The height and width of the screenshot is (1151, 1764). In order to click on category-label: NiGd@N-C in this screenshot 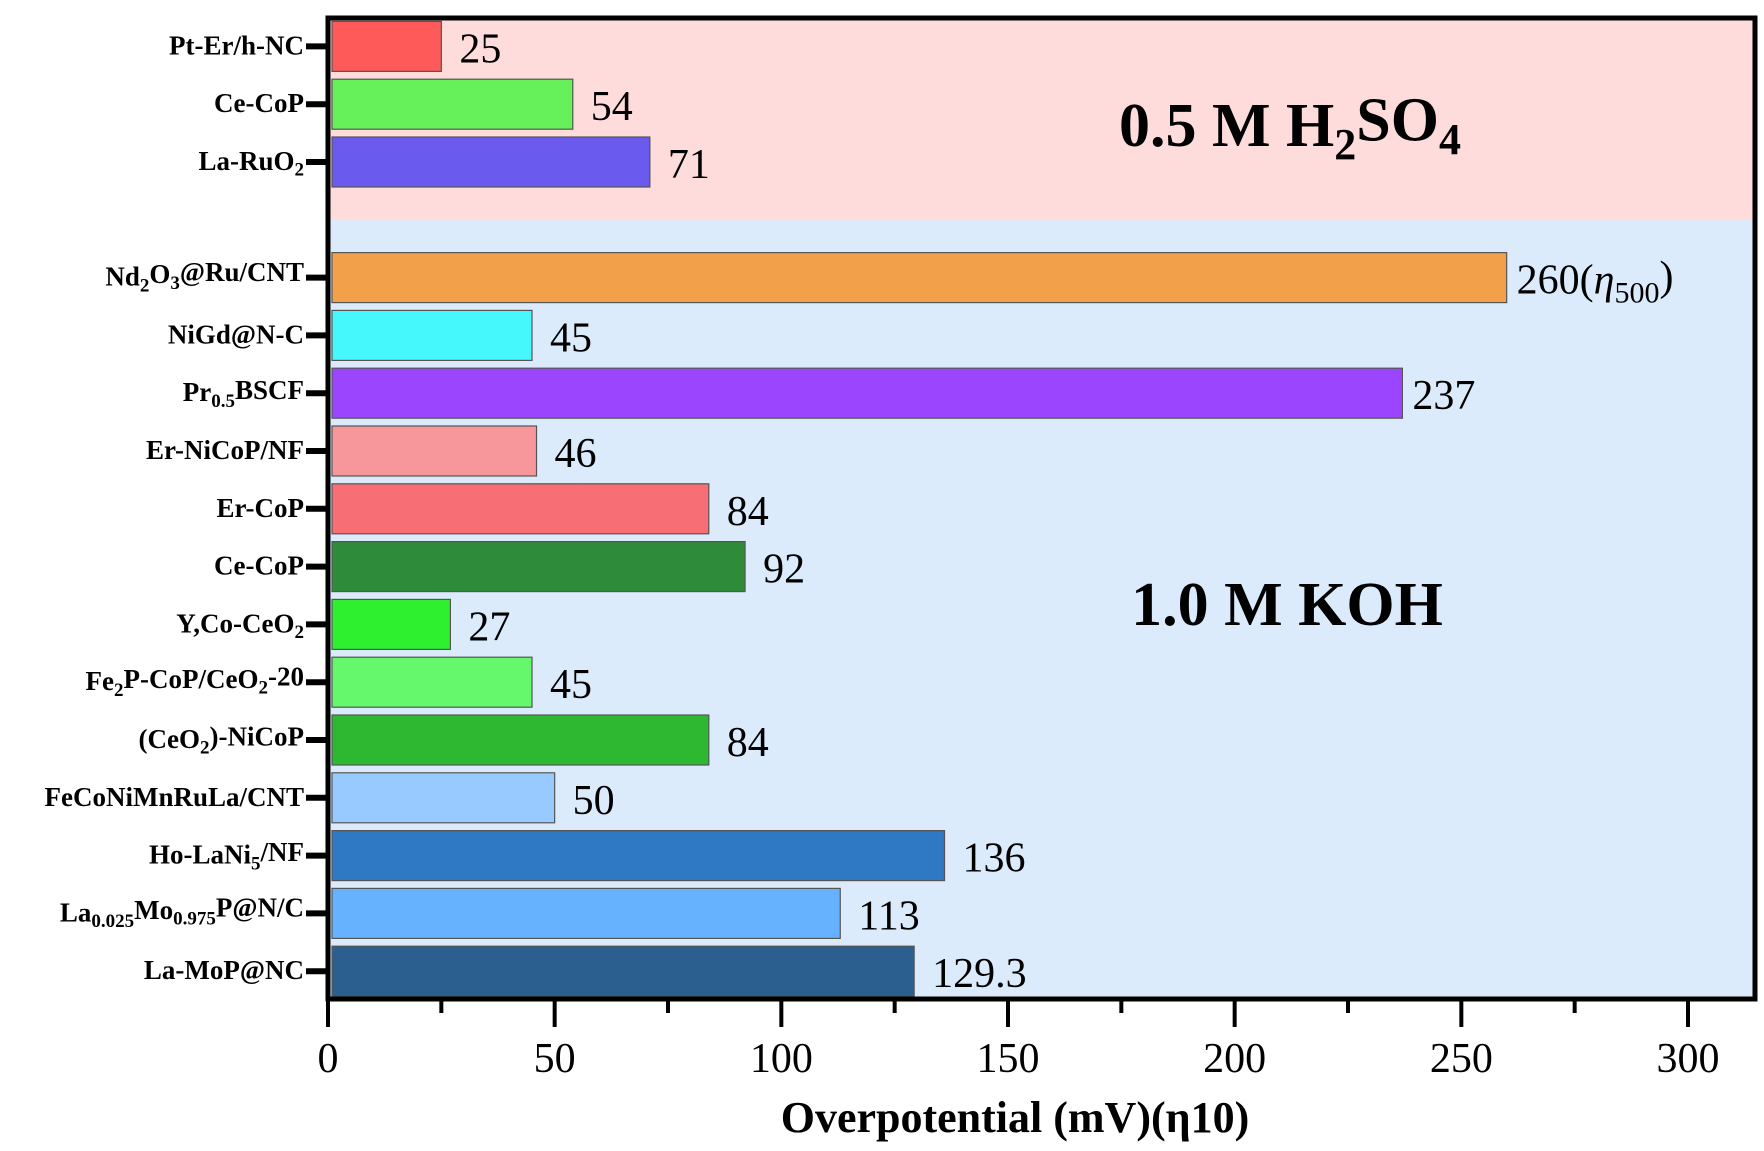, I will do `click(236, 334)`.